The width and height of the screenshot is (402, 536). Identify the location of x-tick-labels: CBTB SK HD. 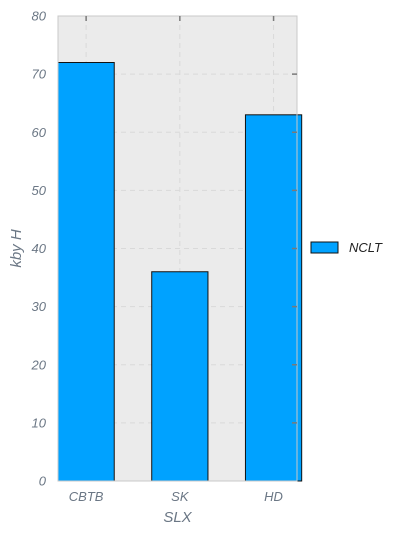
(176, 496).